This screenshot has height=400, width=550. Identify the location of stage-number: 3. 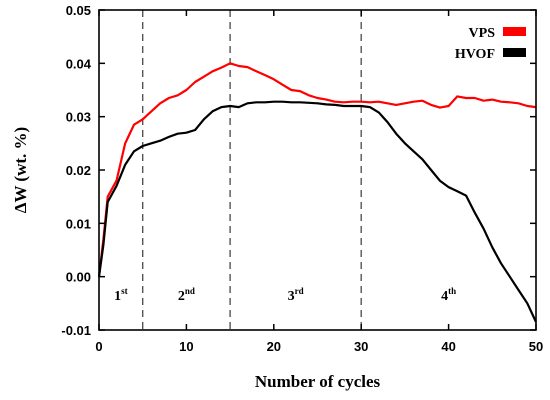
(291, 296).